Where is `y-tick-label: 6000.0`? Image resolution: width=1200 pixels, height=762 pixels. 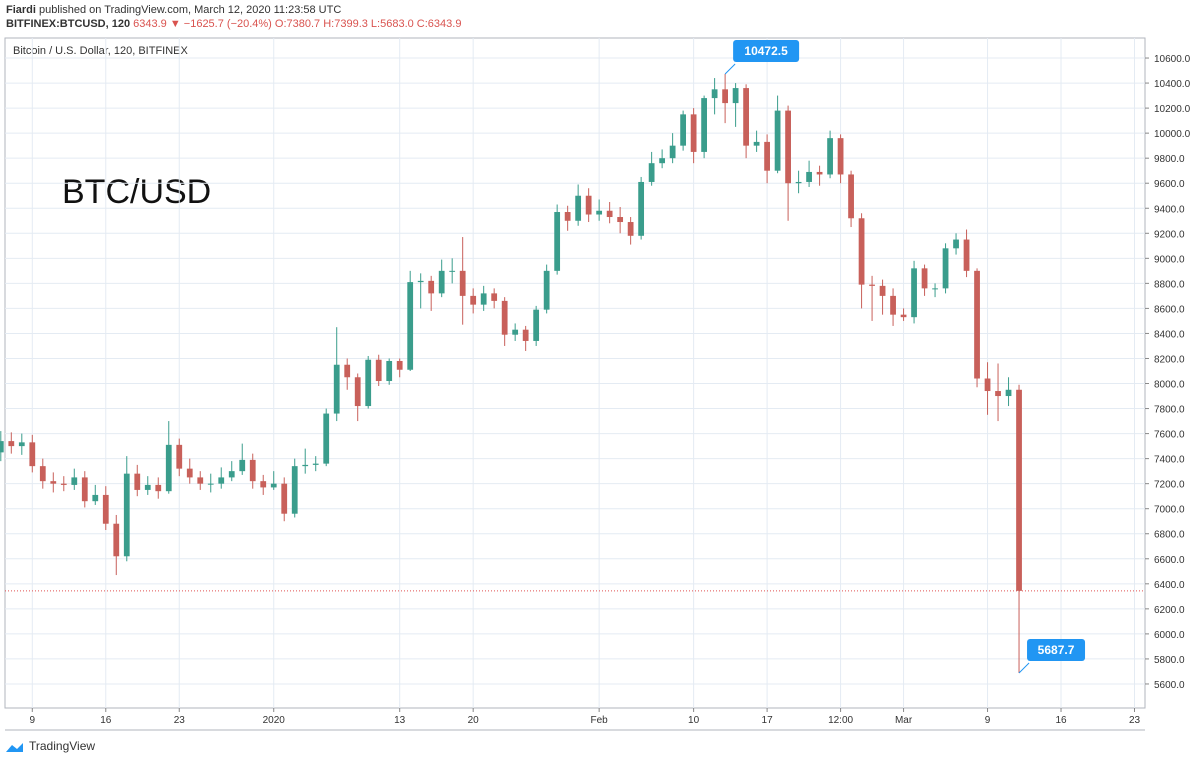 y-tick-label: 6000.0 is located at coordinates (1169, 635).